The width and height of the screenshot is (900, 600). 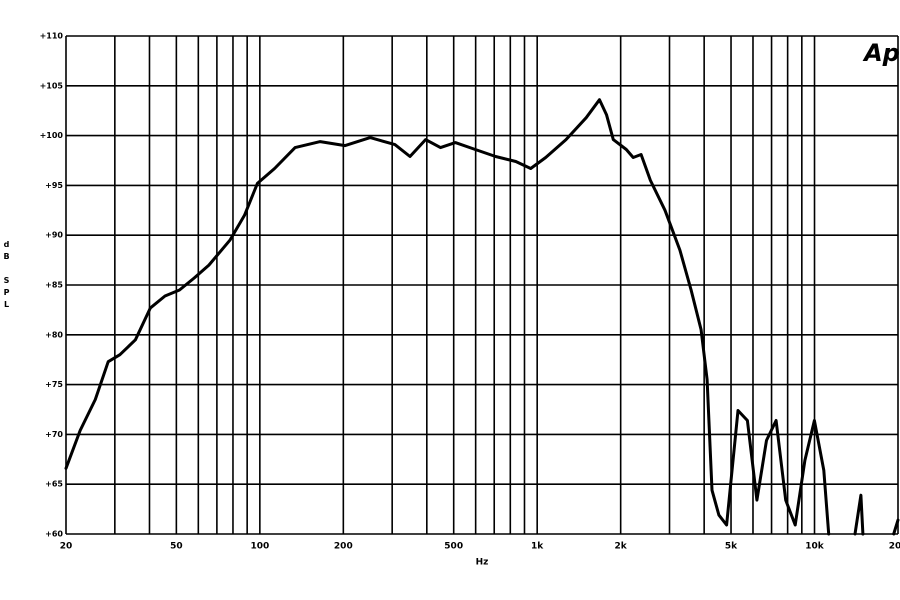 What do you see at coordinates (894, 547) in the screenshot?
I see `x-tick-label: 20k` at bounding box center [894, 547].